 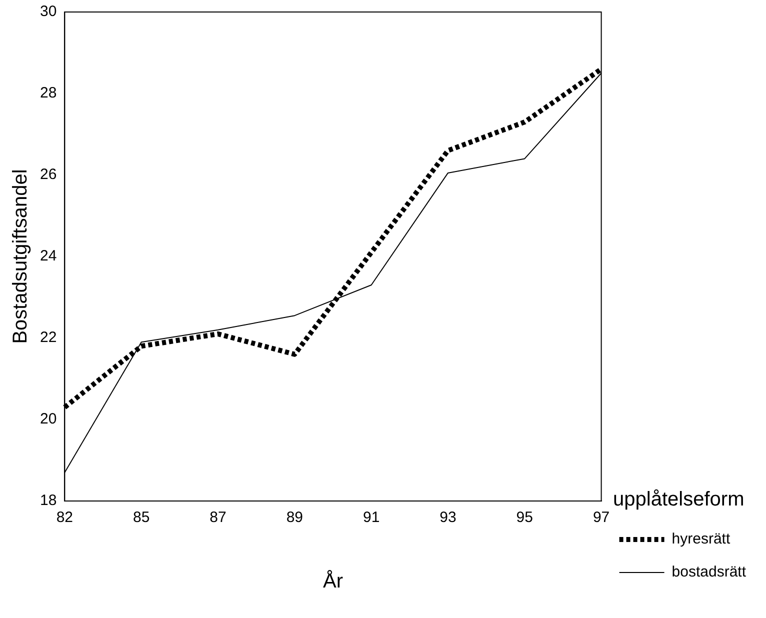 I want to click on y-tick-label: 18, so click(x=48, y=501).